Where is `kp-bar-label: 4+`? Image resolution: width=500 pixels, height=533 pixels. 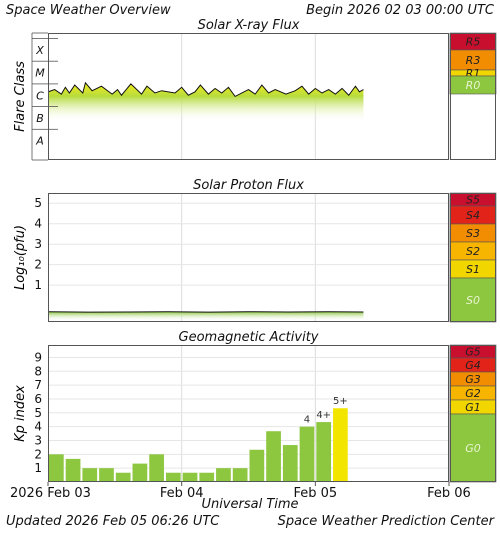 kp-bar-label: 4+ is located at coordinates (323, 415).